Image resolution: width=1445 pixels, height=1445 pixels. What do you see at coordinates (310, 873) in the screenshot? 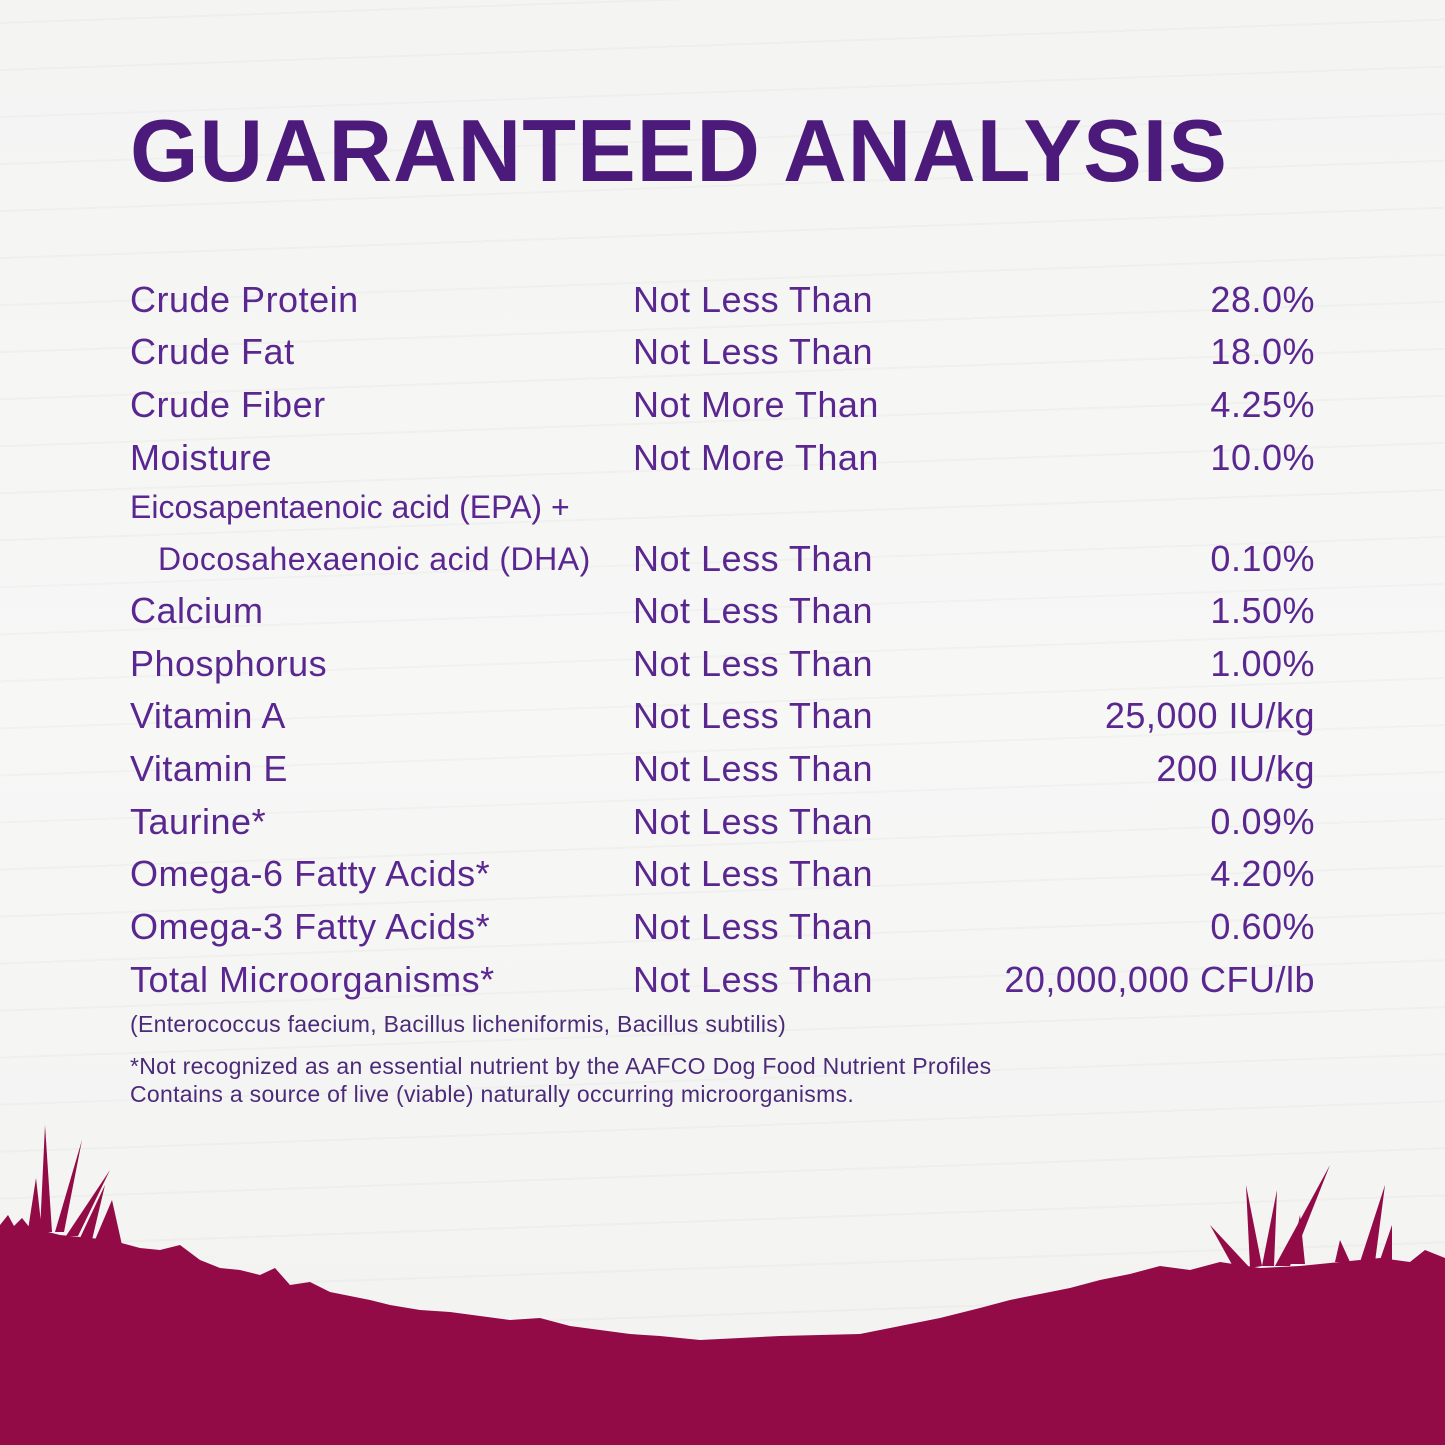
I see `row-nutrient-name: Omega-6 Fatty Acids*` at bounding box center [310, 873].